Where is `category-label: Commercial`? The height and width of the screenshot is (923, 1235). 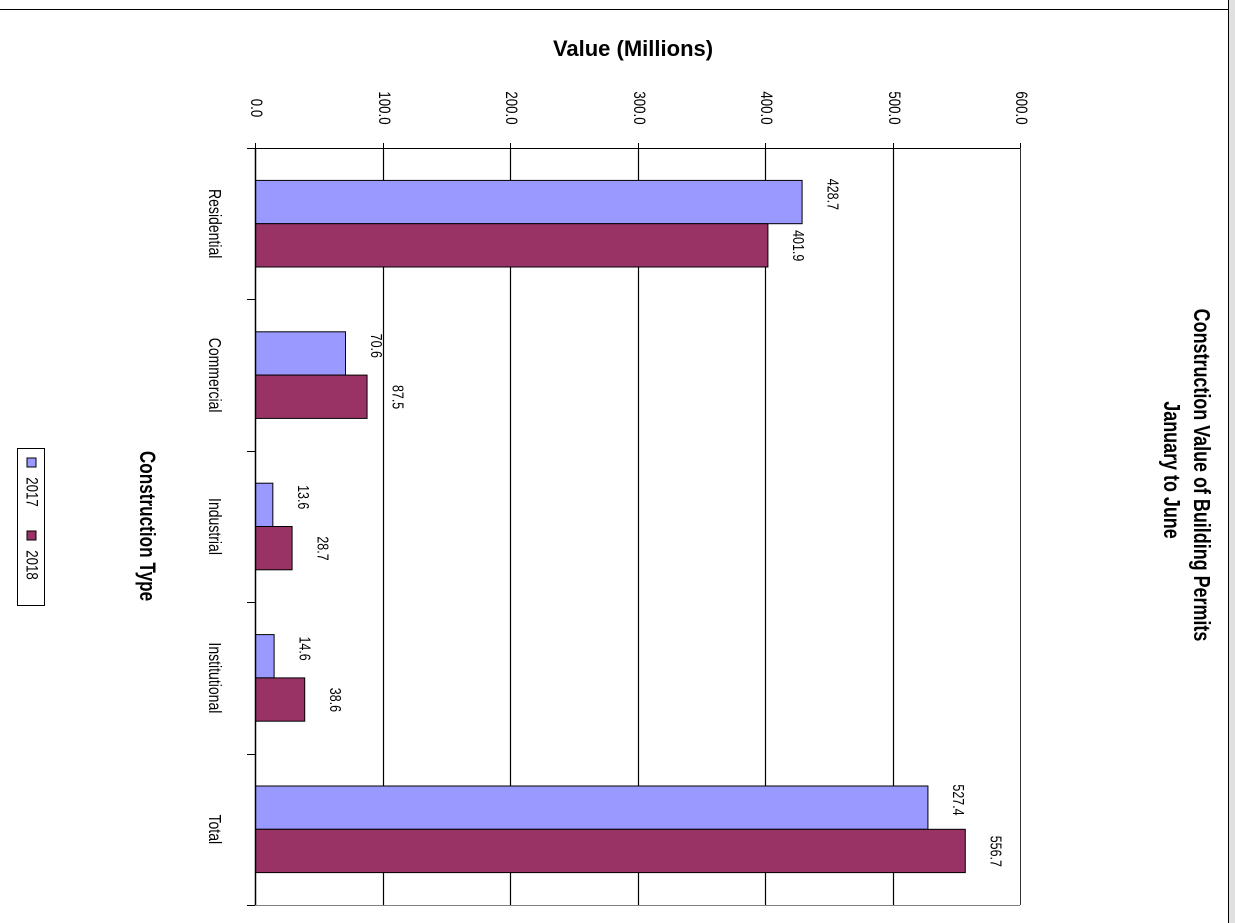
category-label: Commercial is located at coordinates (215, 375).